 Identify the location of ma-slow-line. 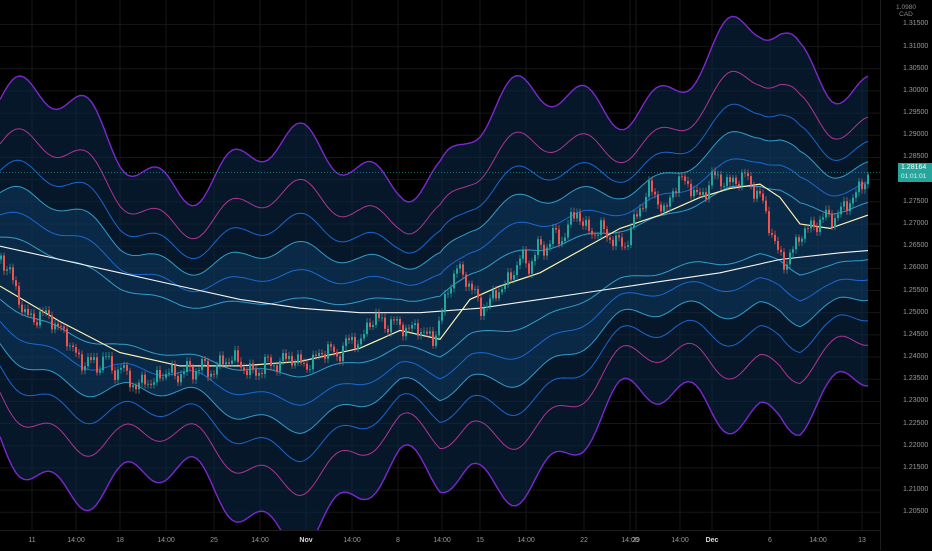
(434, 279).